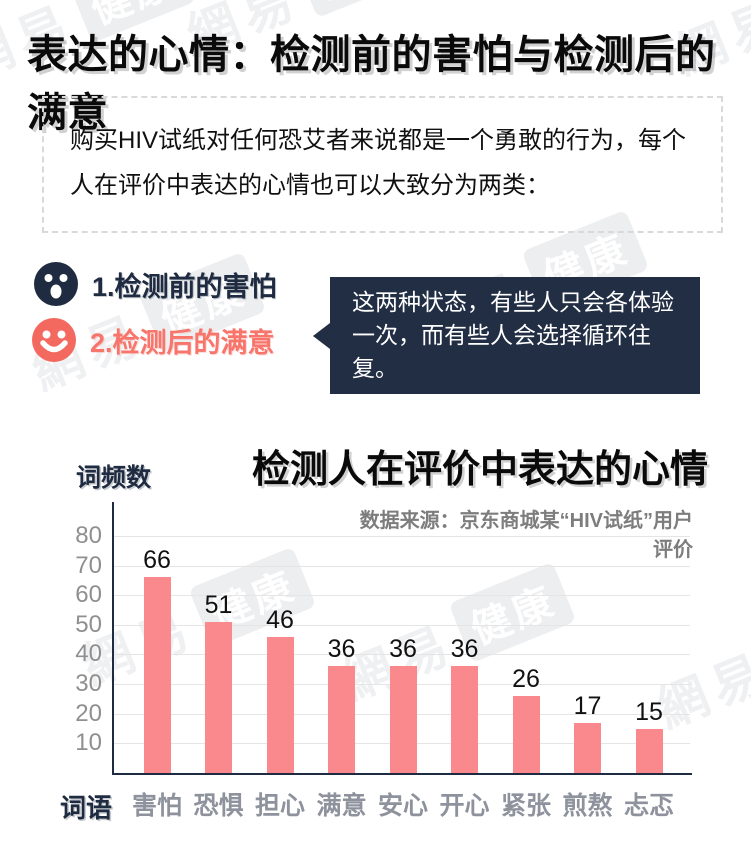 This screenshot has width=751, height=841. I want to click on category-label: 煎熬, so click(587, 806).